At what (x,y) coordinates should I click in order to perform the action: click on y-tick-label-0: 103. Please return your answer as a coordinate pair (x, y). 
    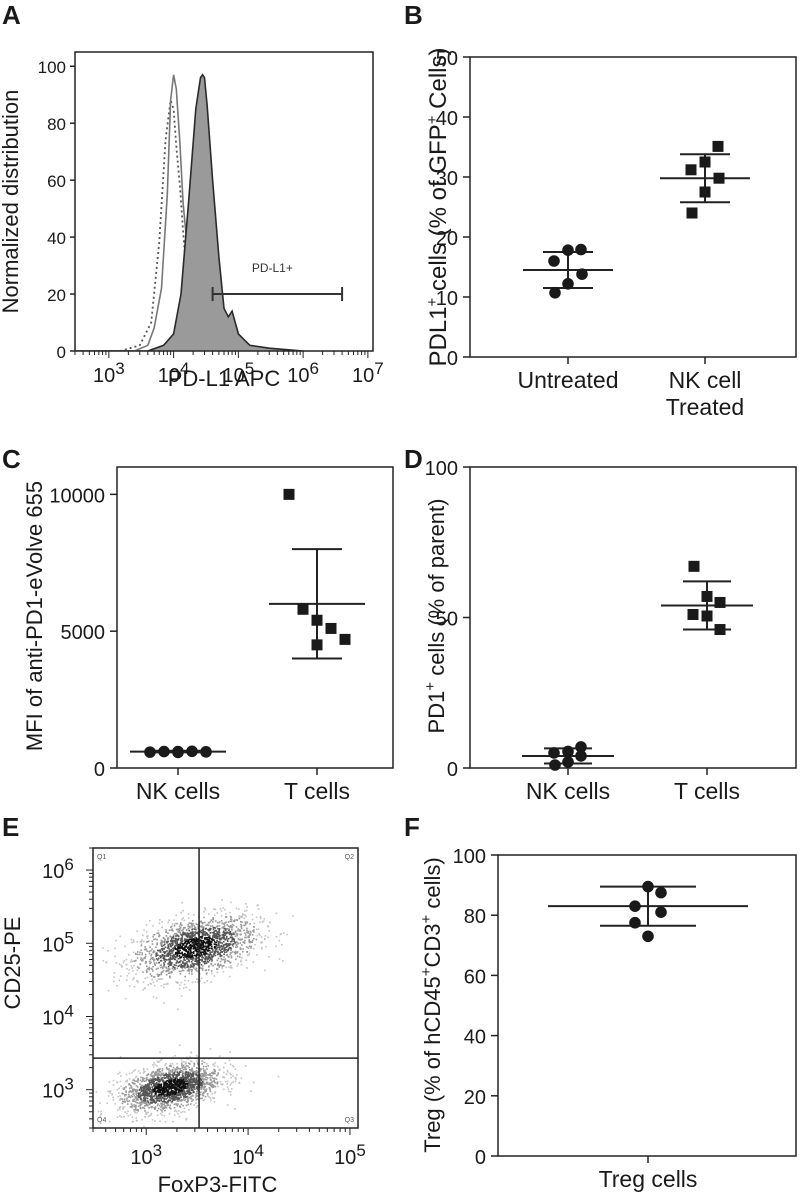
    Looking at the image, I should click on (58, 1089).